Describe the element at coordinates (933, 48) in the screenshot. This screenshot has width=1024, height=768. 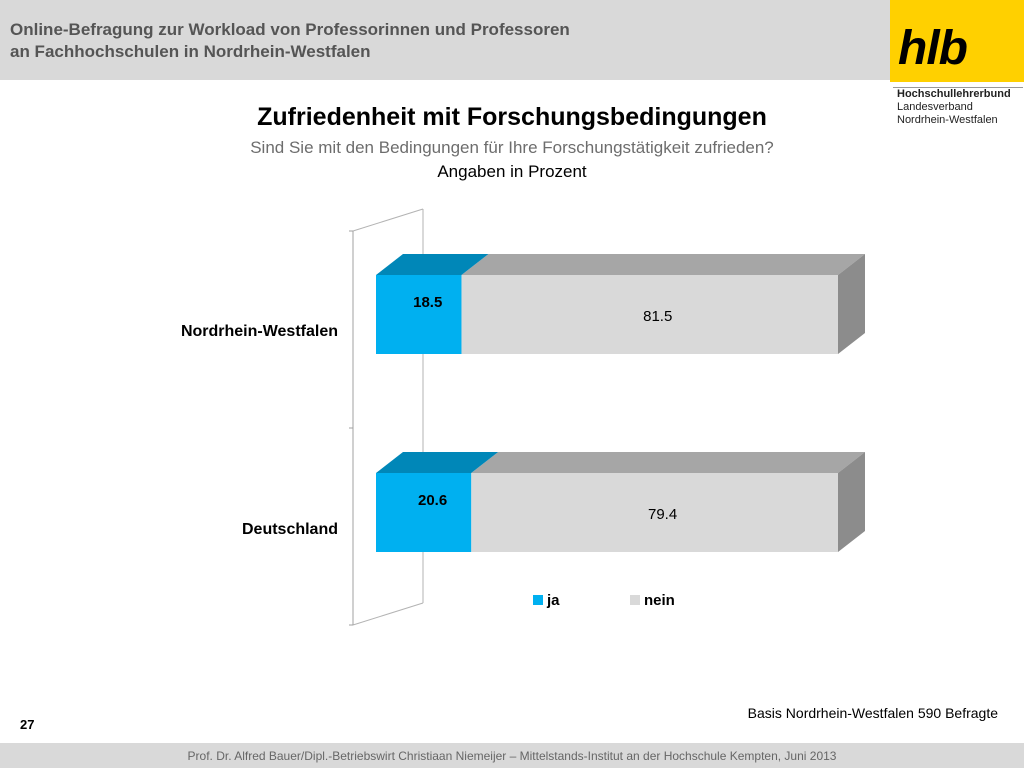
I see `hlb-logo-text: hlb` at that location.